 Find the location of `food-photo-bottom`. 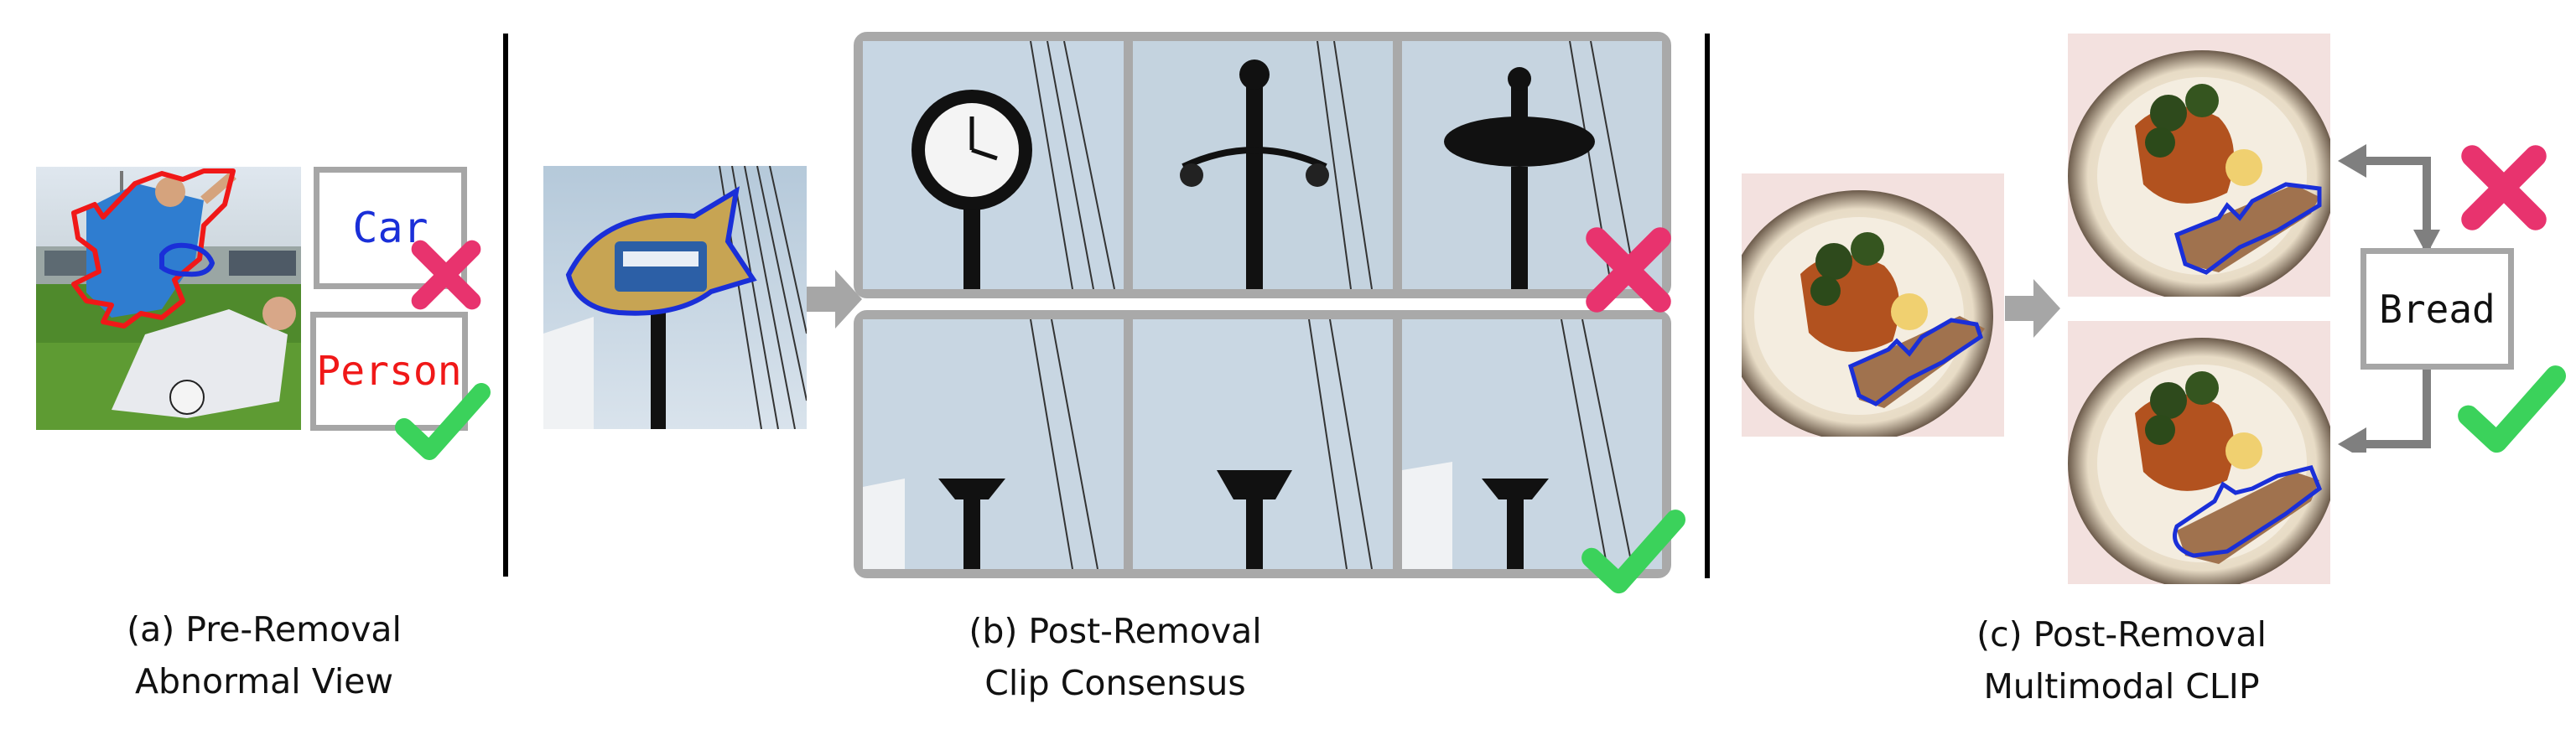

food-photo-bottom is located at coordinates (2199, 452).